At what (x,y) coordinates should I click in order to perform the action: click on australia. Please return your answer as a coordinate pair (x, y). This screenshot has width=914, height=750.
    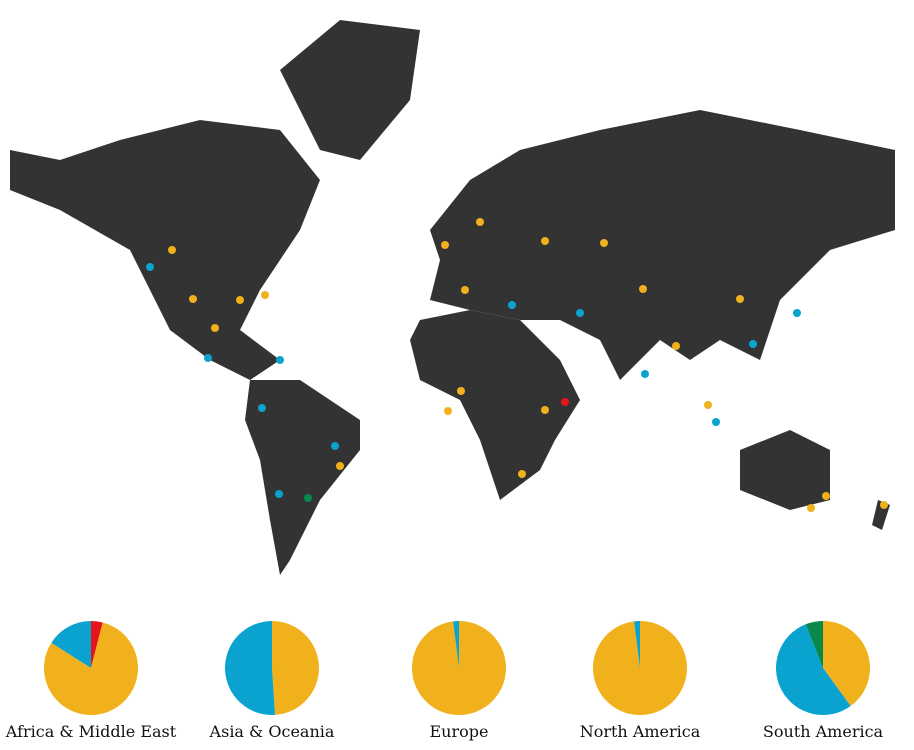
    Looking at the image, I should click on (785, 470).